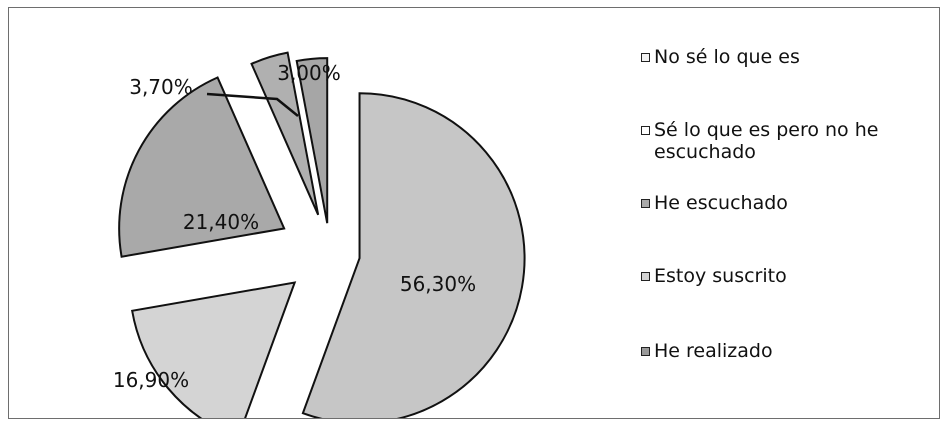 This screenshot has width=946, height=426. I want to click on legend-item-no-se: No sé lo que es, so click(787, 57).